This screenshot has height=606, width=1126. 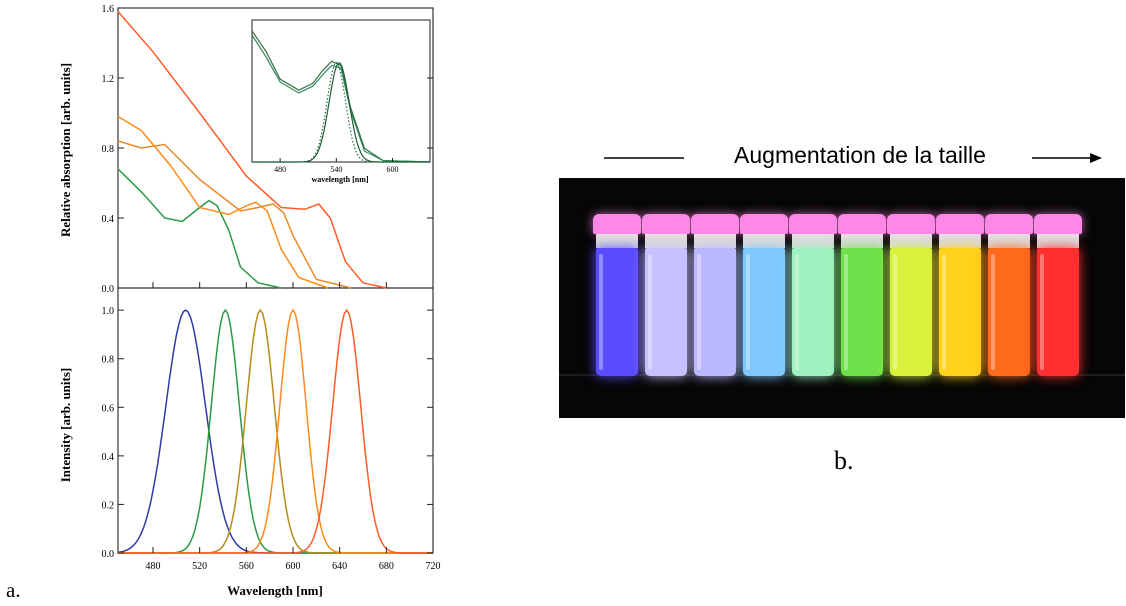 What do you see at coordinates (108, 360) in the screenshot?
I see `emission-y-tick-label: 0.8` at bounding box center [108, 360].